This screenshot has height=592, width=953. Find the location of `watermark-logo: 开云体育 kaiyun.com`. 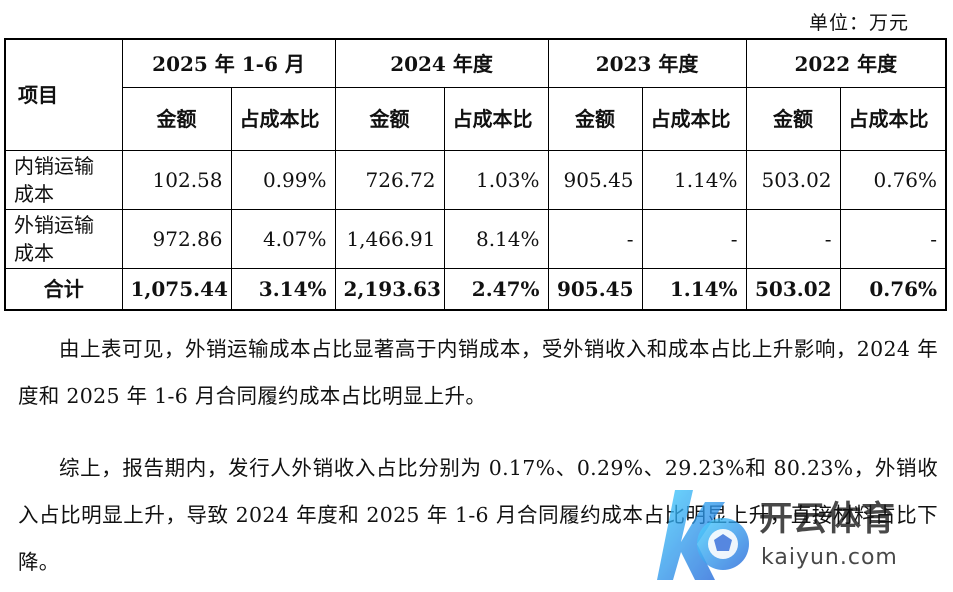

watermark-logo: 开云体育 kaiyun.com is located at coordinates (803, 535).